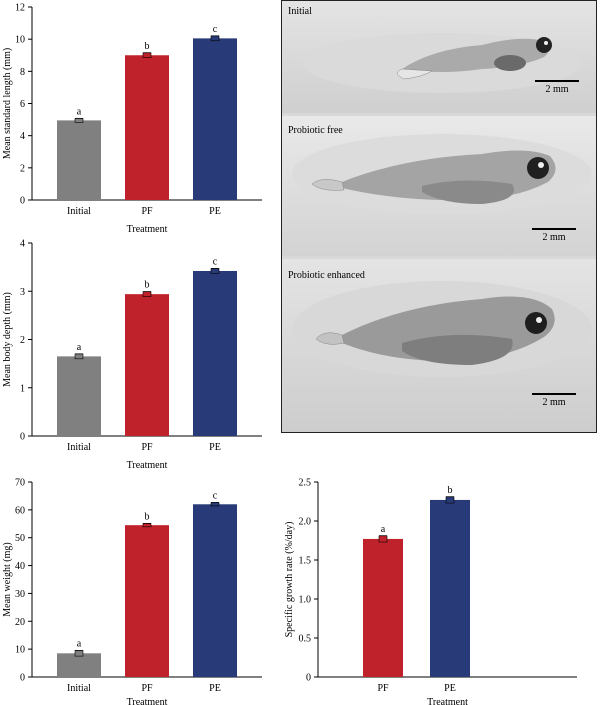  Describe the element at coordinates (20, 483) in the screenshot. I see `y-tick-label: 70` at that location.